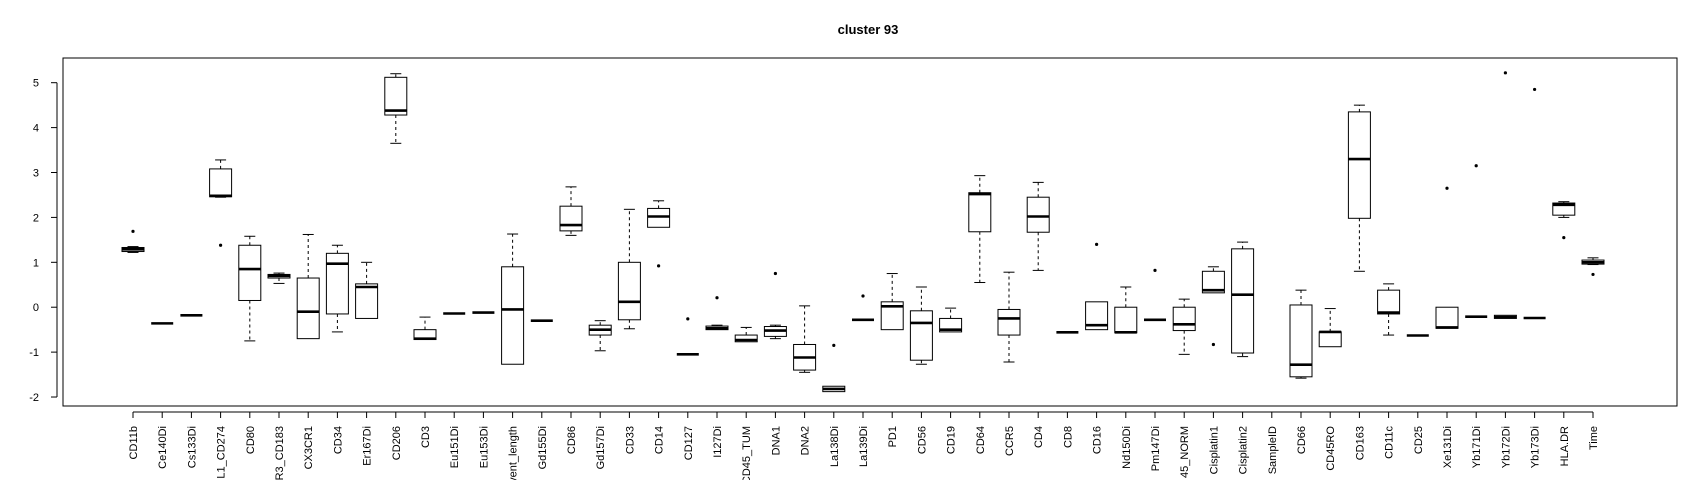  What do you see at coordinates (34, 353) in the screenshot?
I see `y-tick-label: -1` at bounding box center [34, 353].